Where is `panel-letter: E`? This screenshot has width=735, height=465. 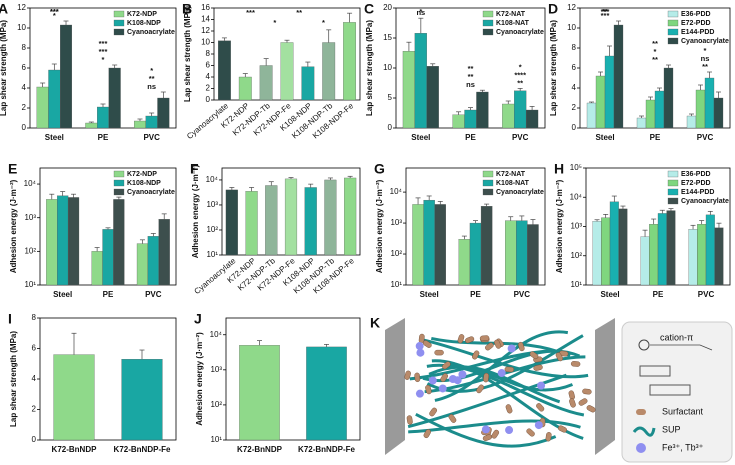 panel-letter: E is located at coordinates (12, 169).